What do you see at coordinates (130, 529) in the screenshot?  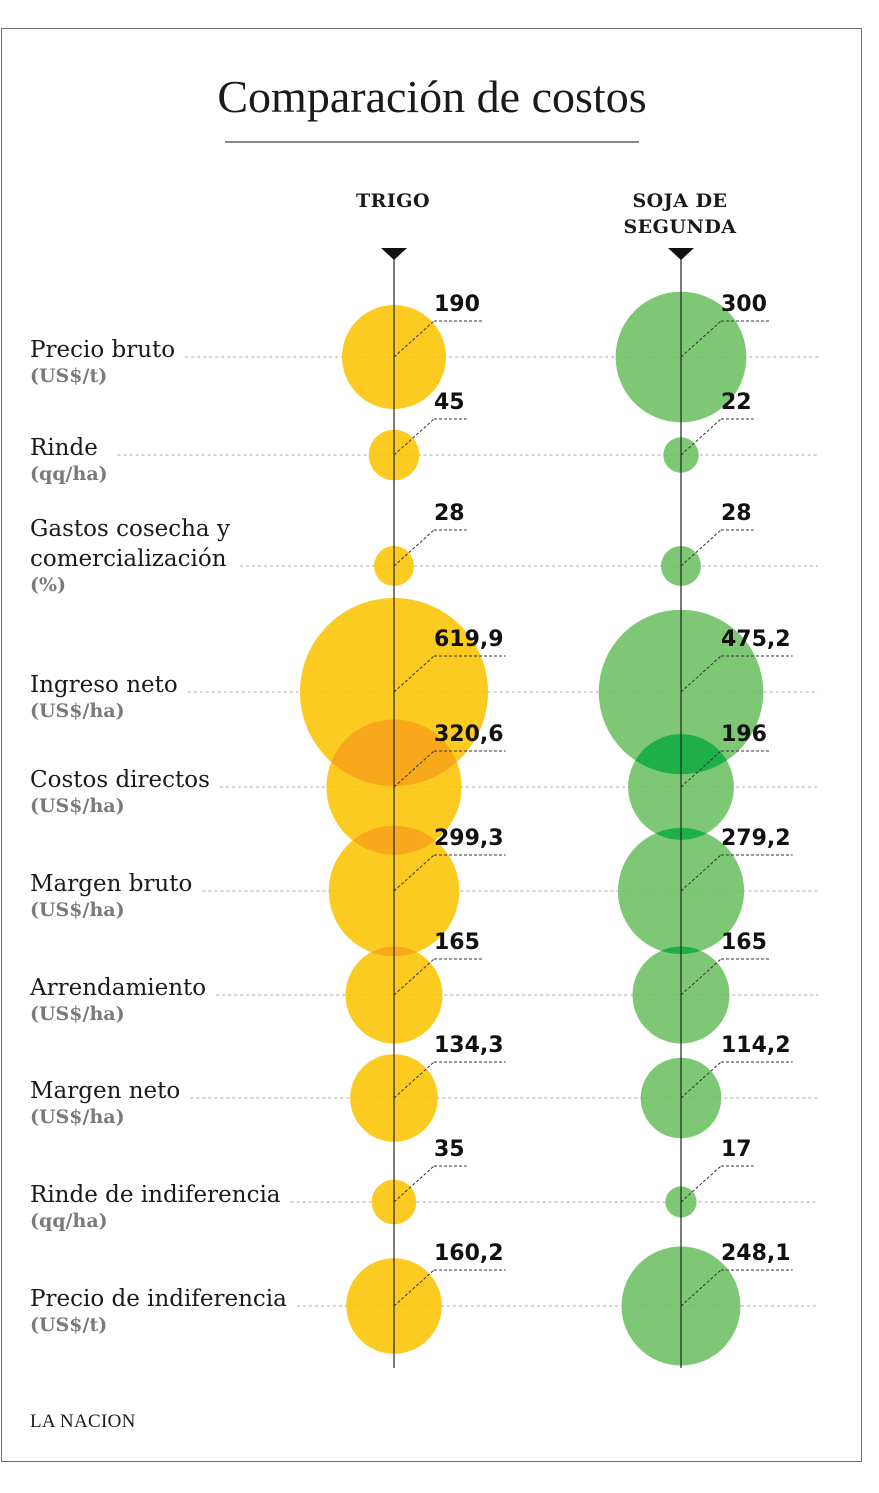 I see `row-label-text: Gastos cosecha y` at bounding box center [130, 529].